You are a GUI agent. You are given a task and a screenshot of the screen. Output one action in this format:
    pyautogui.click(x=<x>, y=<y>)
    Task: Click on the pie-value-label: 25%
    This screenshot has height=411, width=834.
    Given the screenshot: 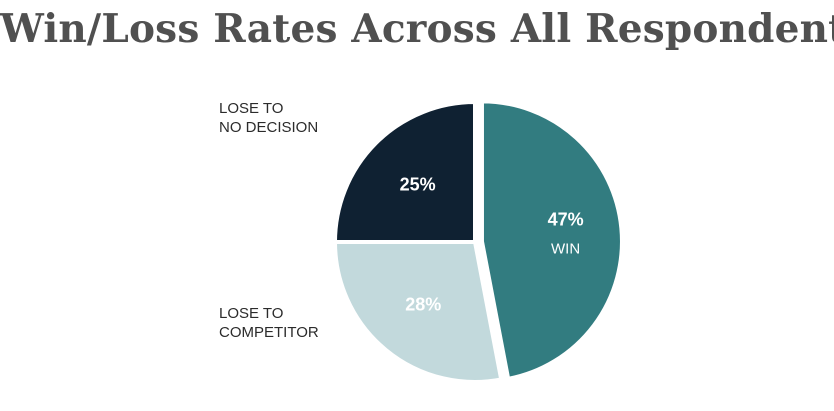 What is the action you would take?
    pyautogui.click(x=418, y=185)
    